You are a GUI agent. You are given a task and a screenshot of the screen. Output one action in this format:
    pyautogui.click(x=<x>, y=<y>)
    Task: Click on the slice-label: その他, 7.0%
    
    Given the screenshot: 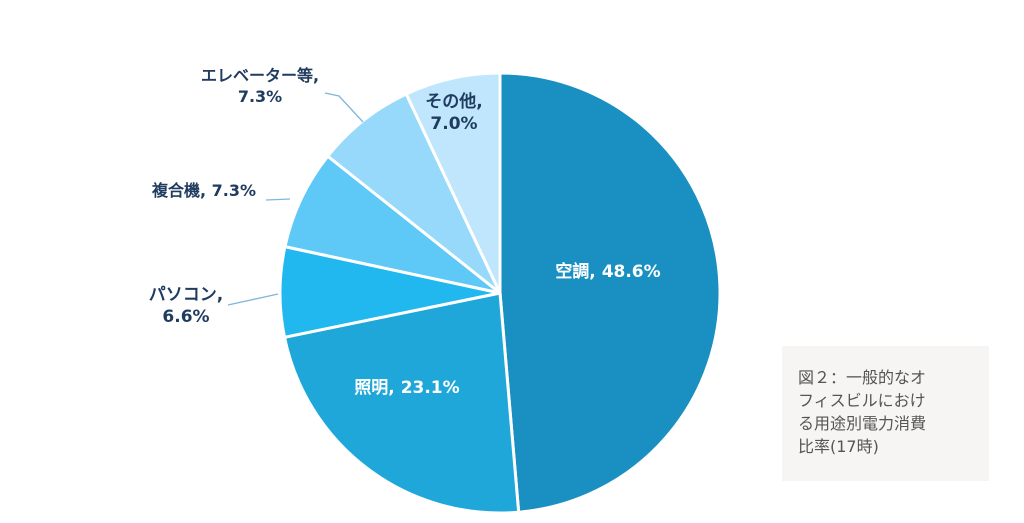 What is the action you would take?
    pyautogui.click(x=453, y=112)
    